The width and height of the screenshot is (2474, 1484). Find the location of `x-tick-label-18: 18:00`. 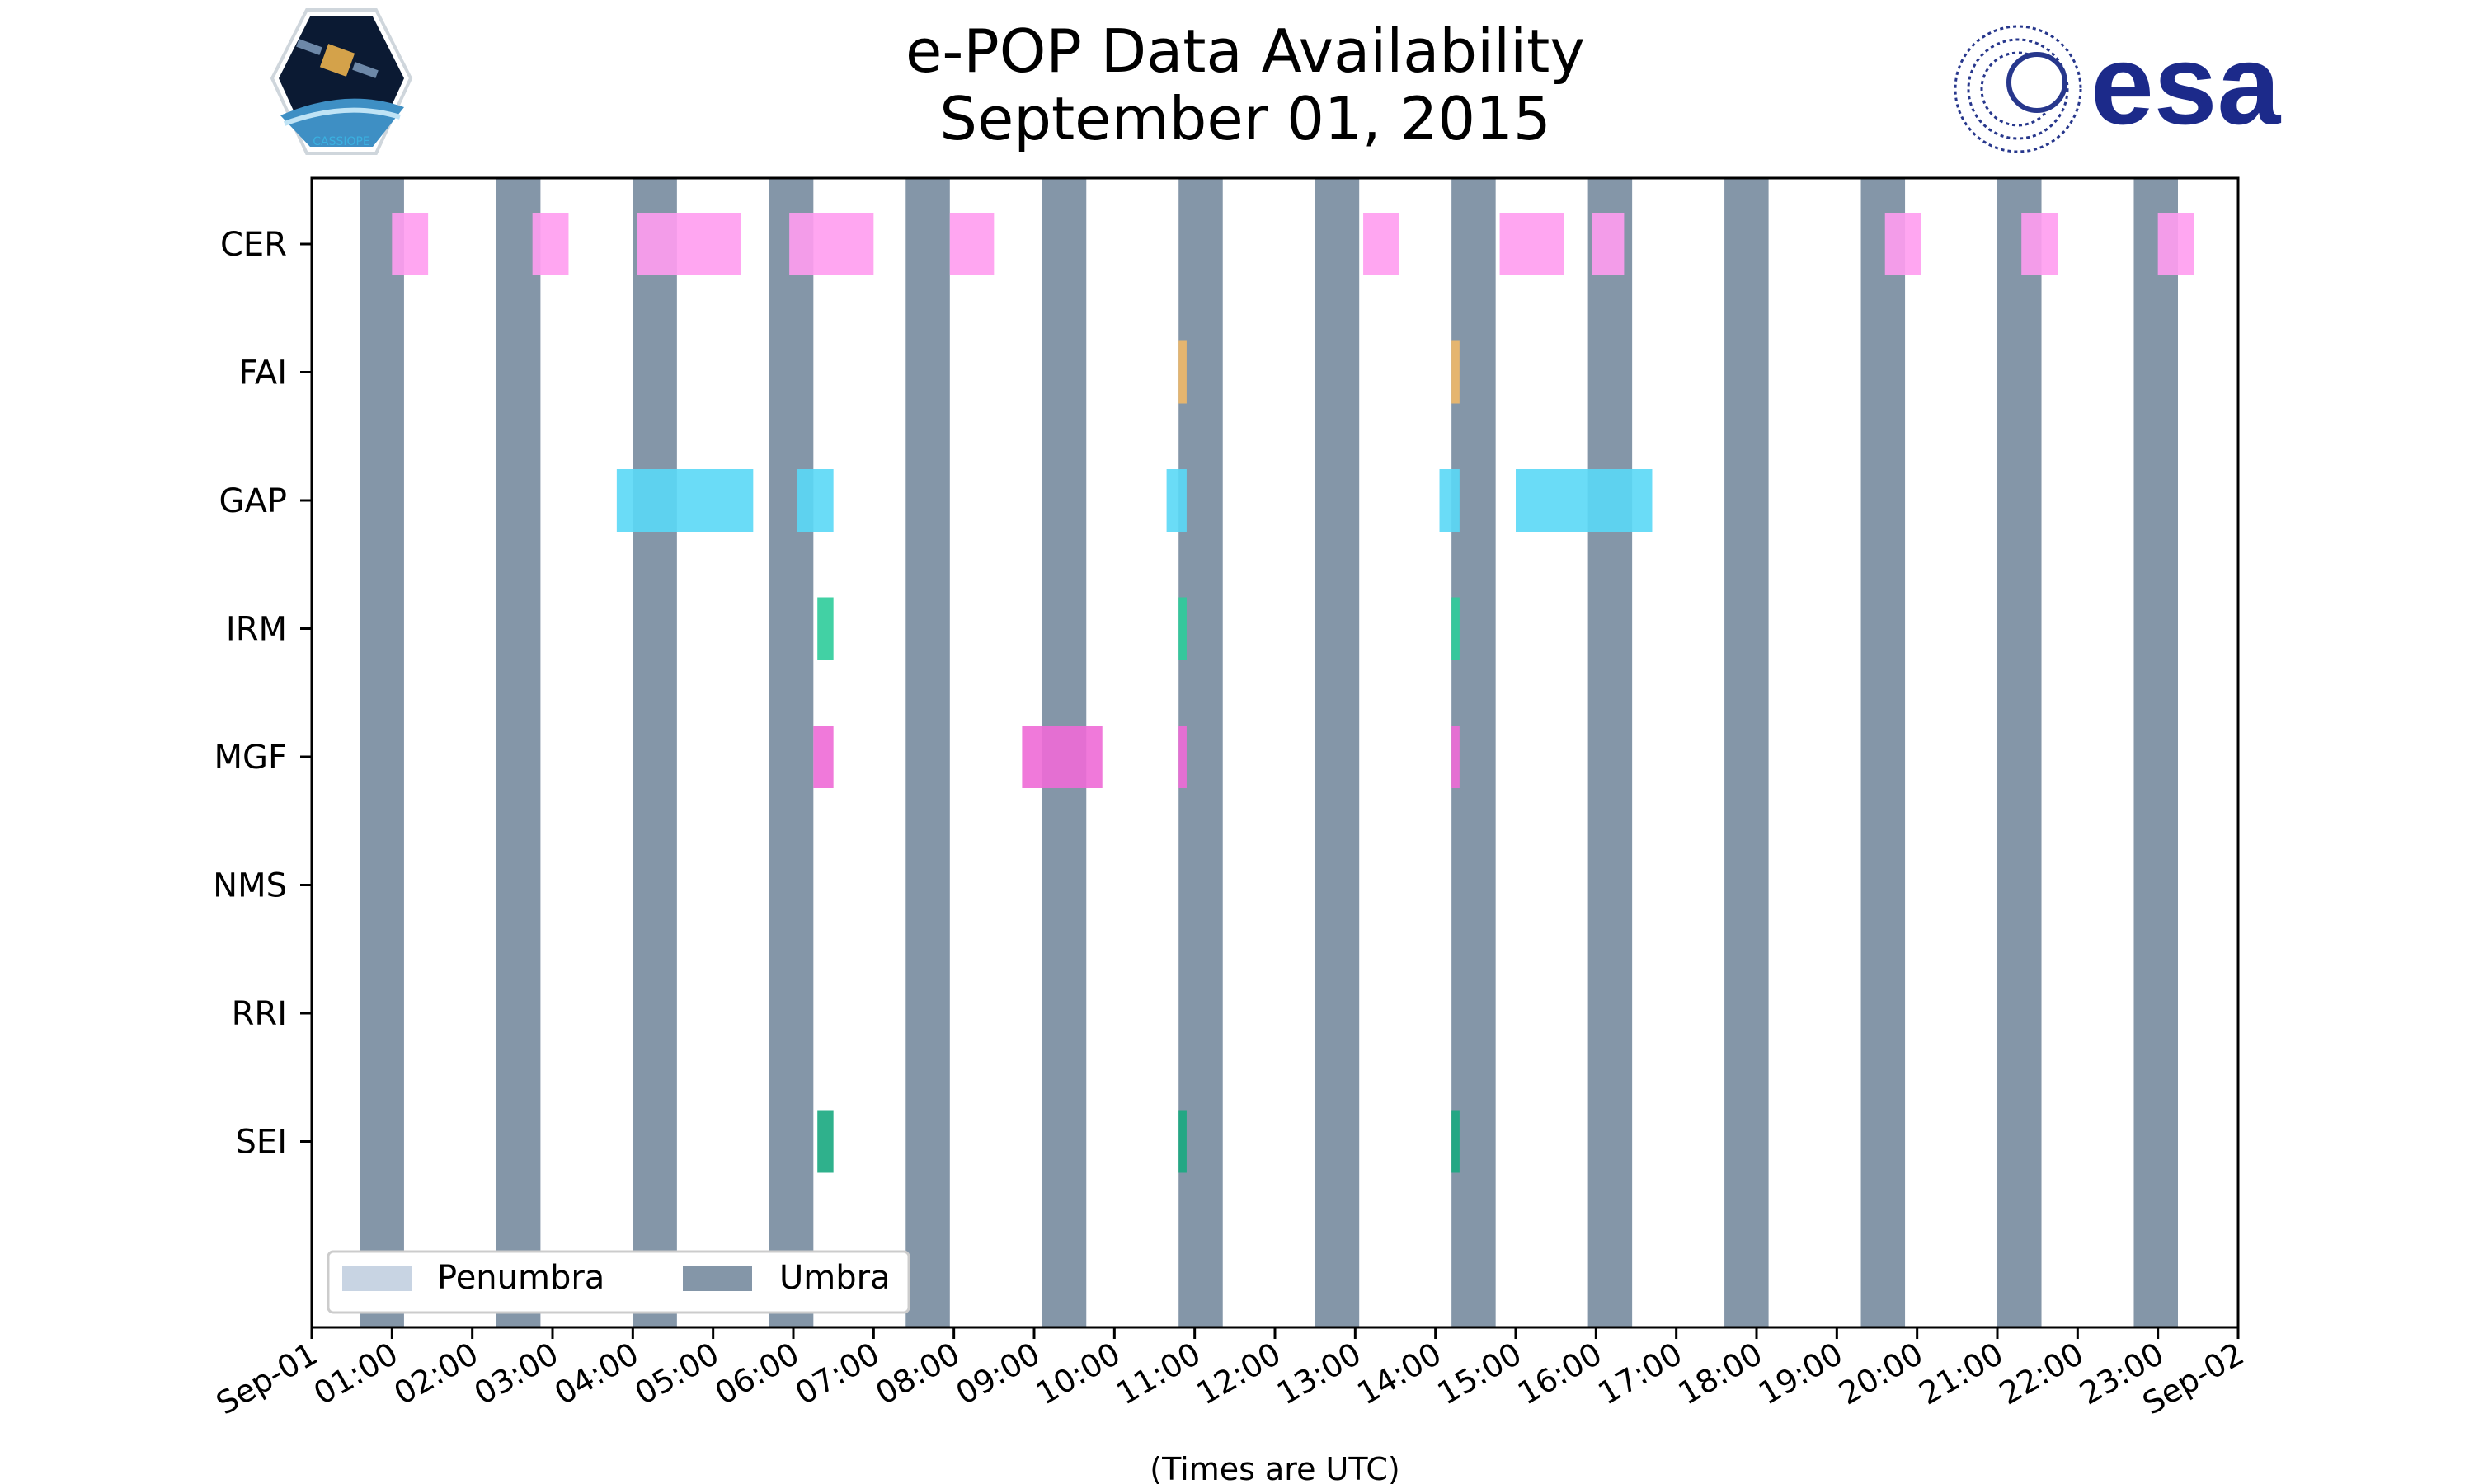

x-tick-label-18: 18:00 is located at coordinates (1720, 1374).